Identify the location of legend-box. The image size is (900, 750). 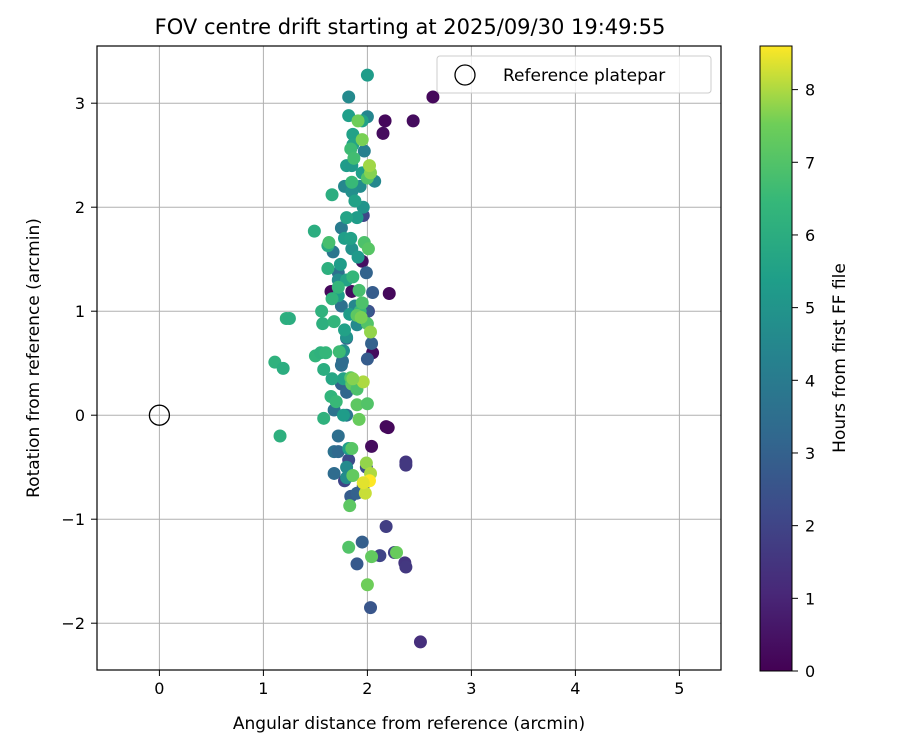
(574, 74).